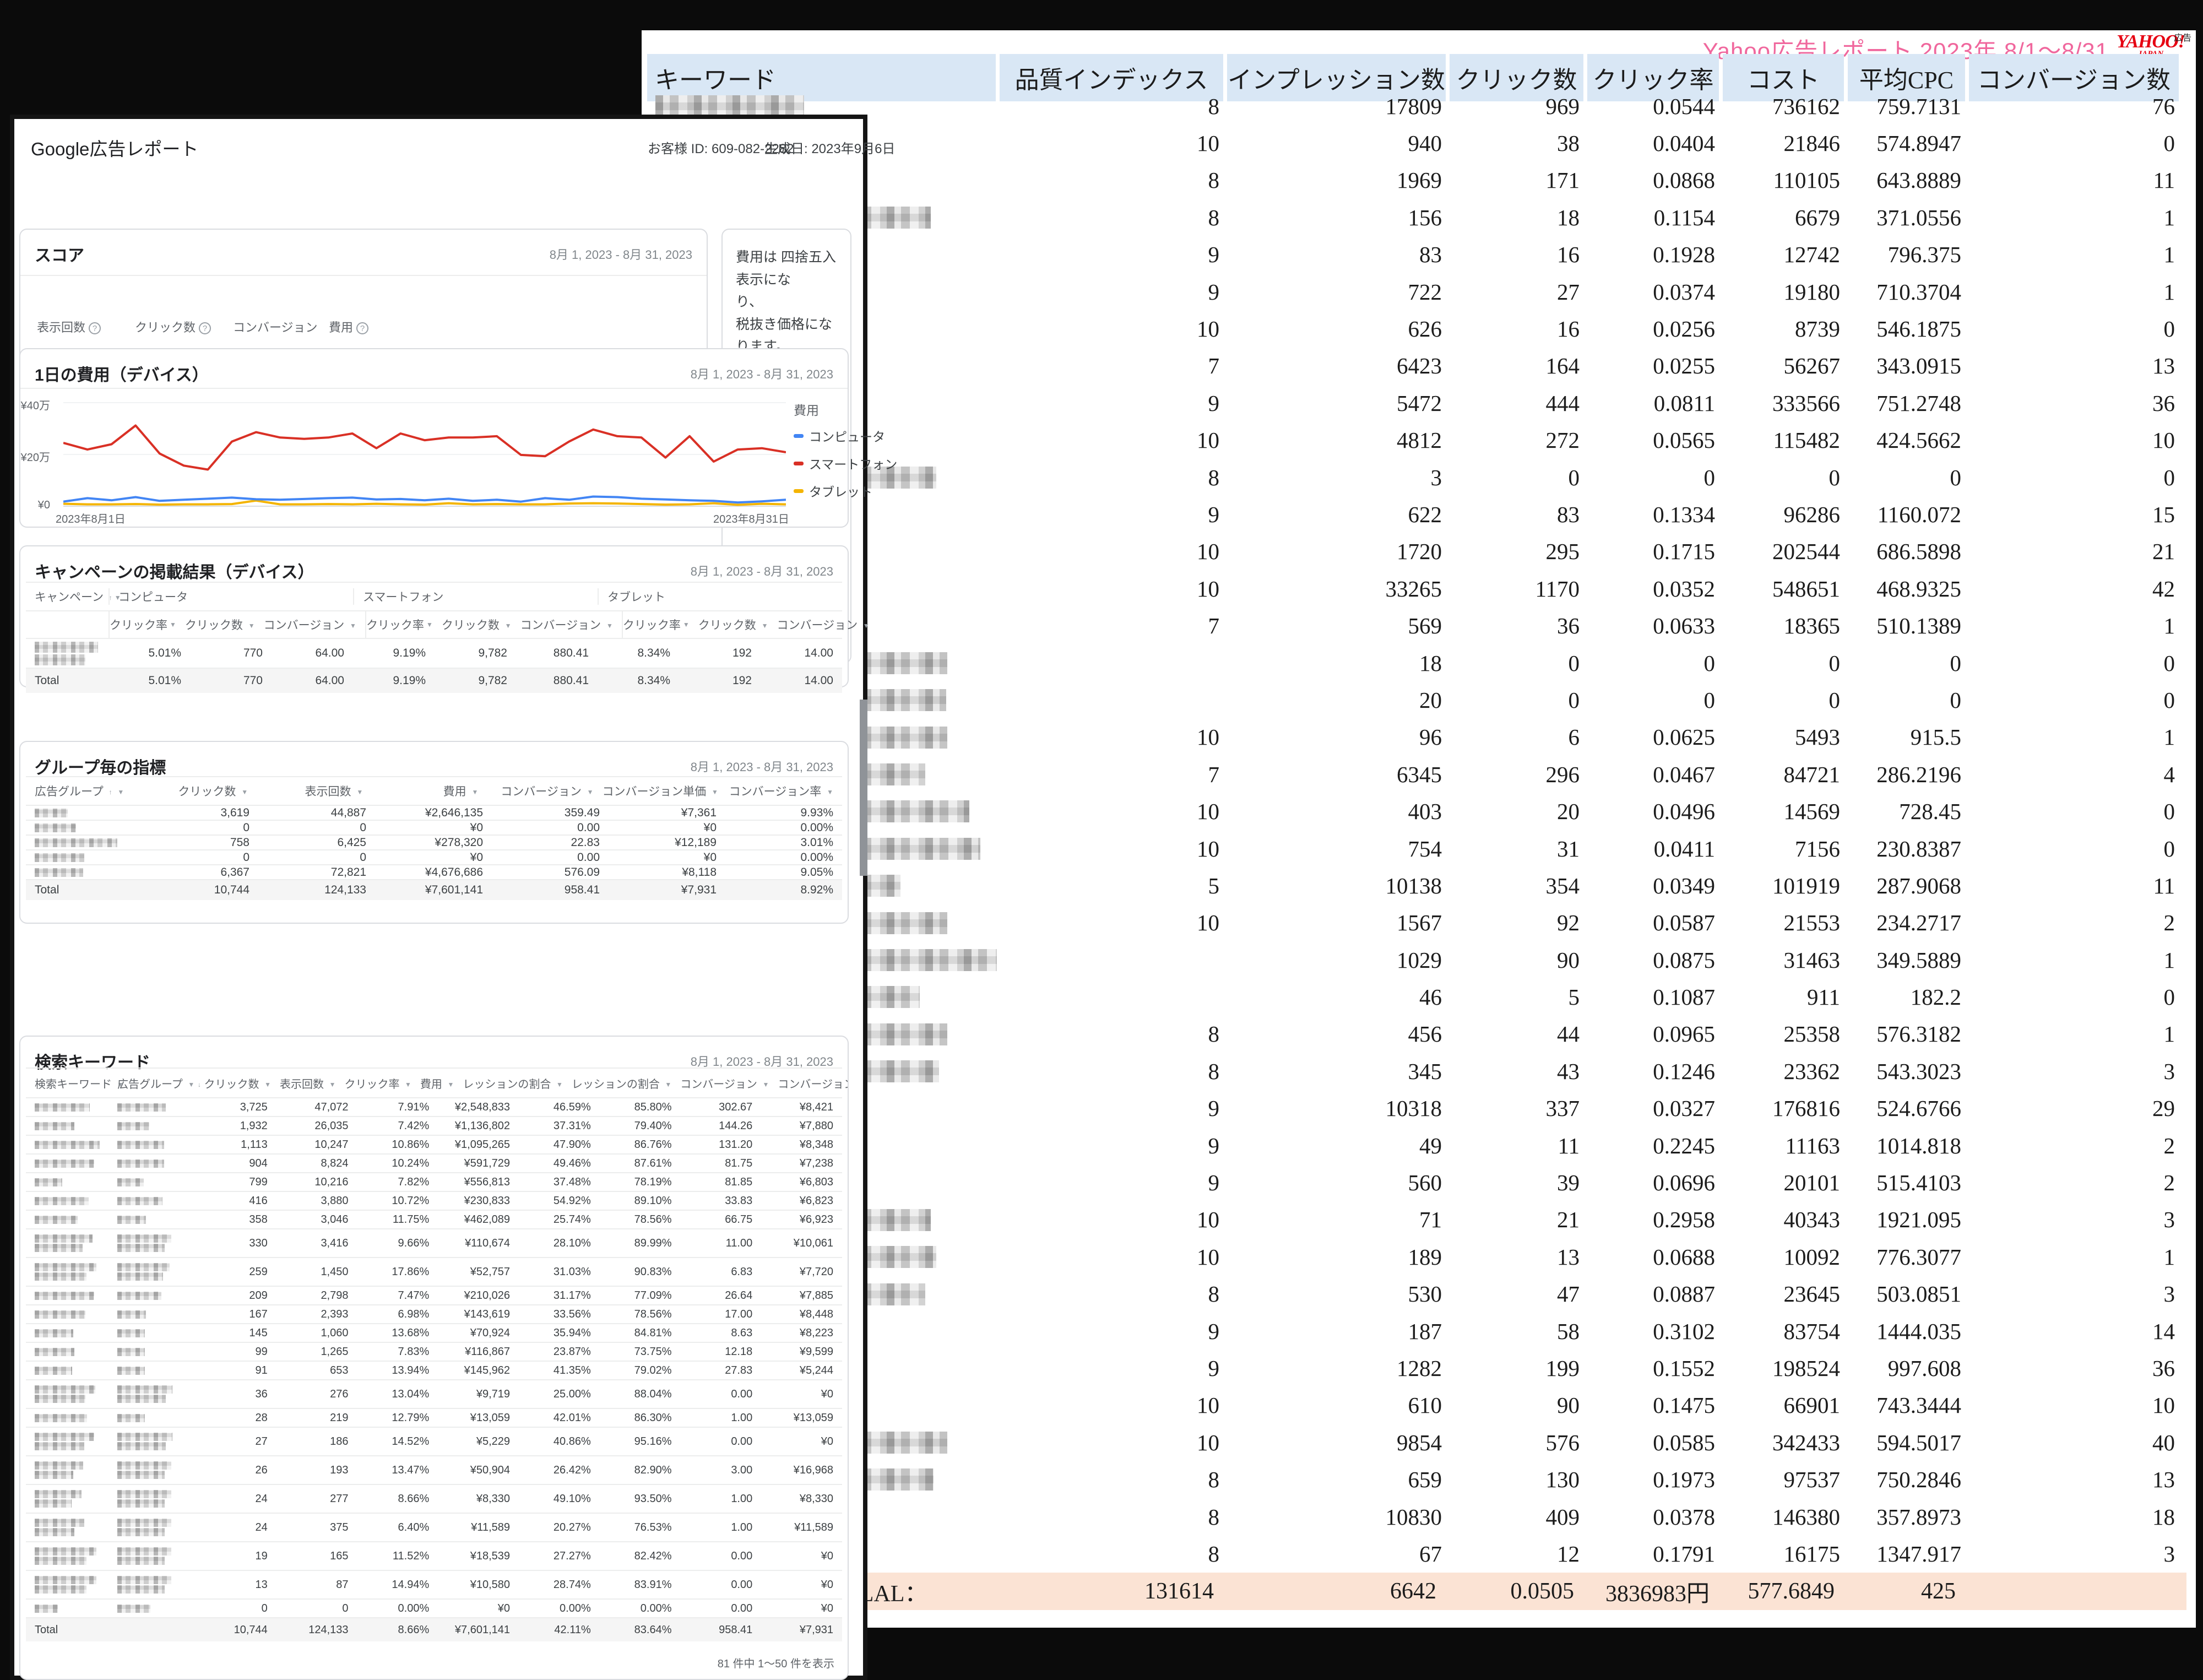 The height and width of the screenshot is (1680, 2203). What do you see at coordinates (1419, 588) in the screenshot?
I see `yahoo-table-row: 10 33265 1170 0.0352 548651 468.9325 42` at bounding box center [1419, 588].